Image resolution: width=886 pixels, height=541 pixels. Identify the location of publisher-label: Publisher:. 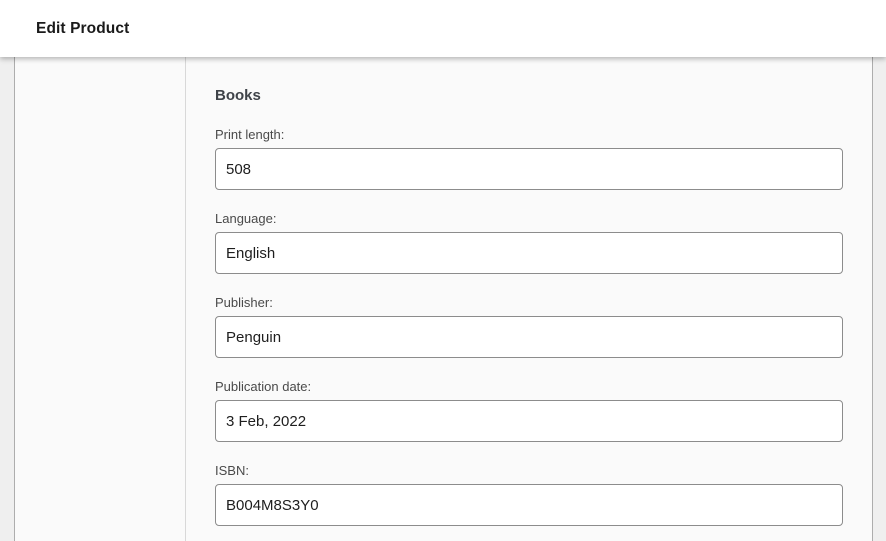
(244, 302).